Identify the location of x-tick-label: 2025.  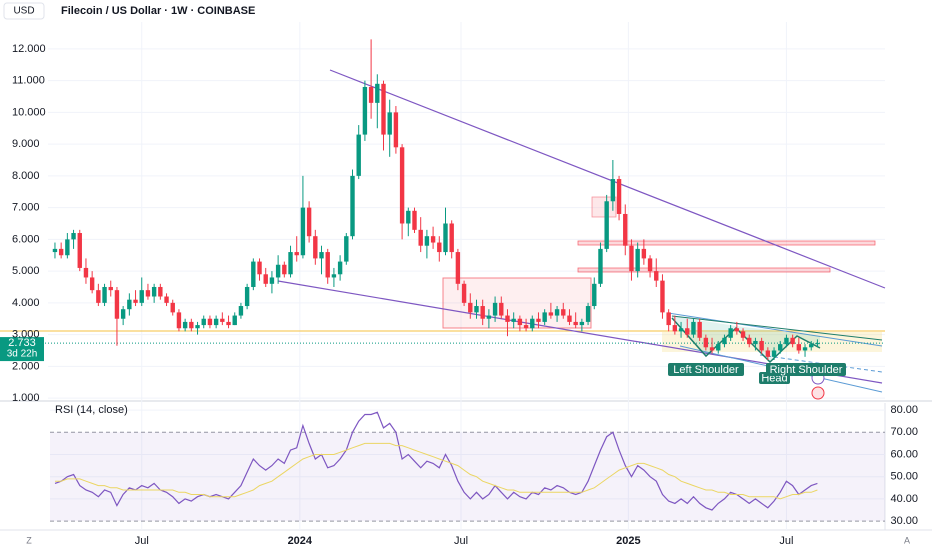
(628, 541).